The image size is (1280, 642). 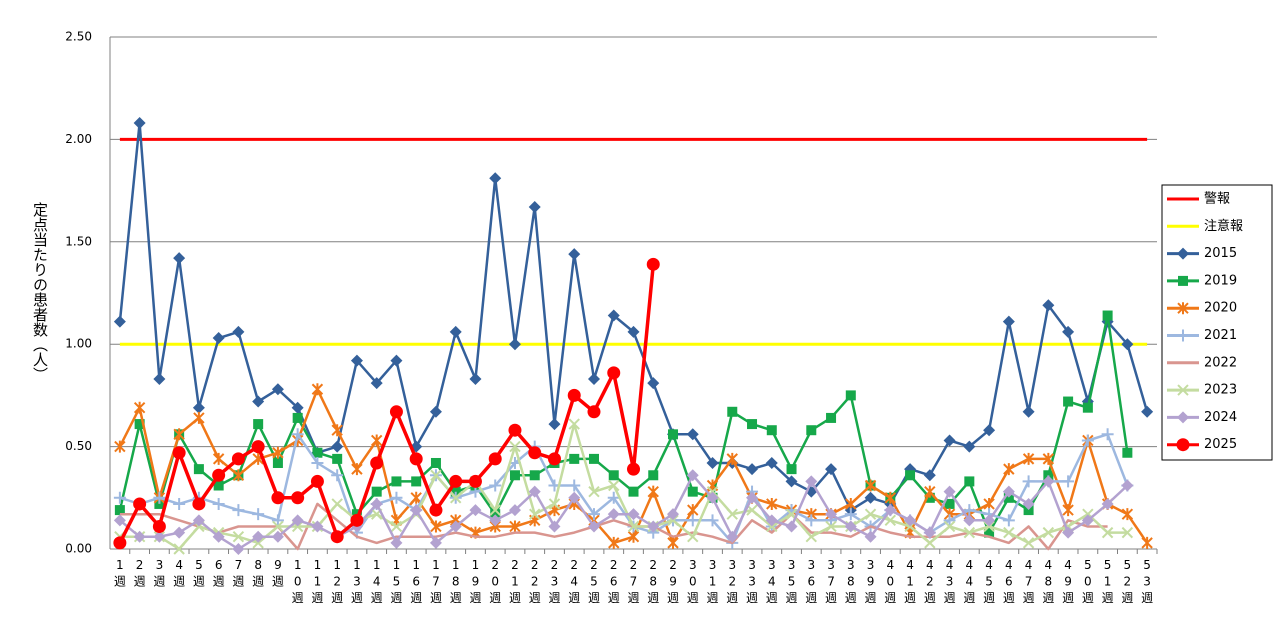 What do you see at coordinates (613, 526) in the screenshot?
I see `series-line` at bounding box center [613, 526].